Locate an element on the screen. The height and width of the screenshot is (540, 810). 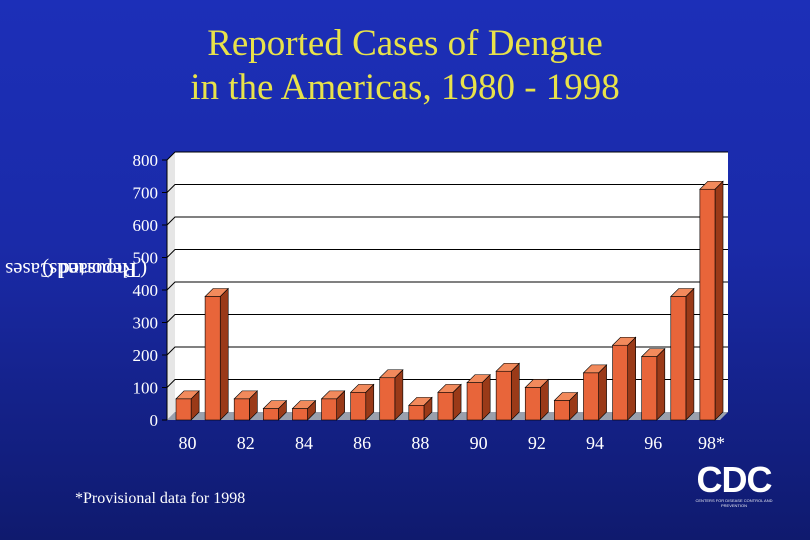
x-tick-label: 94 is located at coordinates (595, 443).